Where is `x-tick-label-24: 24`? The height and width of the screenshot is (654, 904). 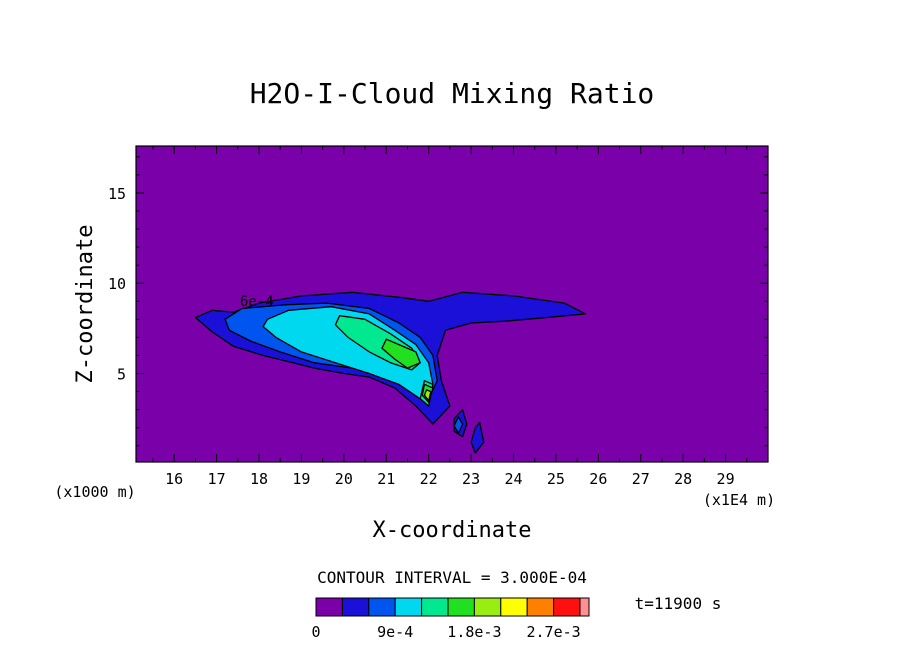
x-tick-label-24: 24 is located at coordinates (513, 479).